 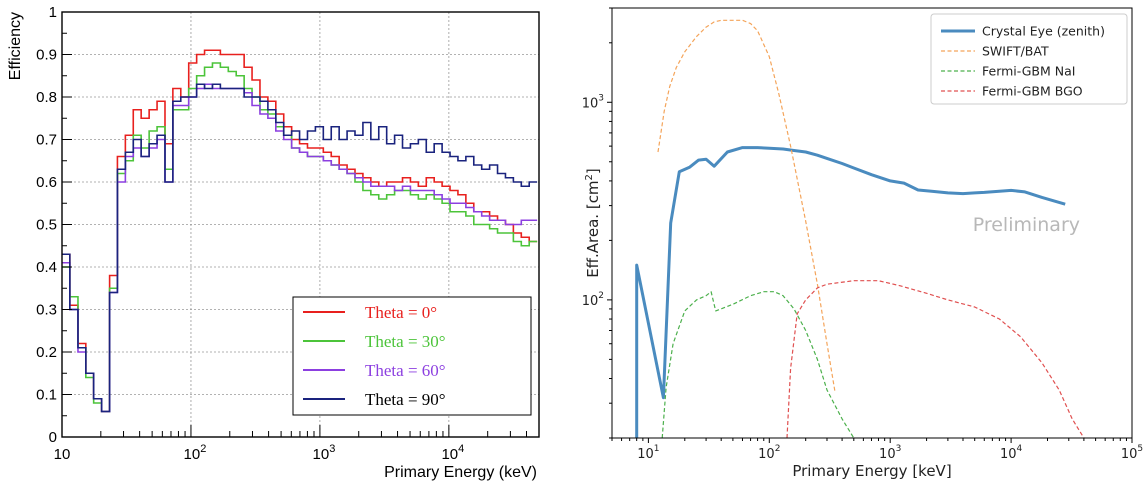 What do you see at coordinates (46, 310) in the screenshot?
I see `left-y-tick-label: 0.3` at bounding box center [46, 310].